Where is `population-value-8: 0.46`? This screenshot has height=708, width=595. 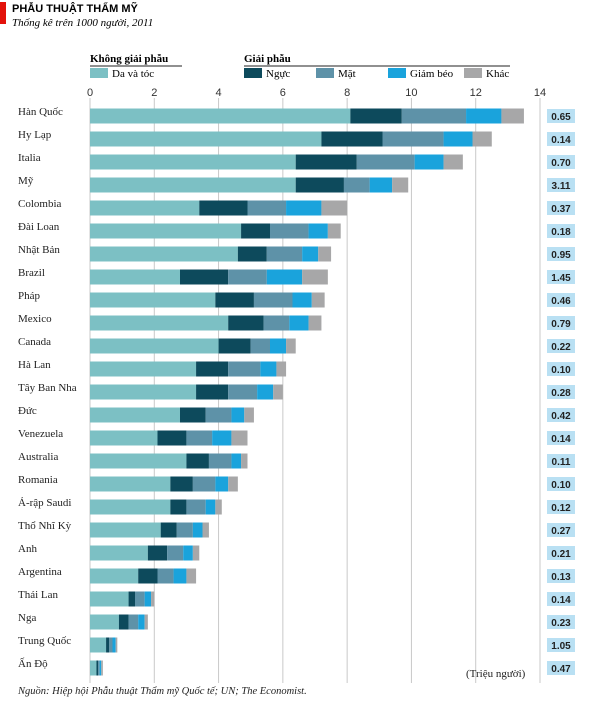
population-value-8: 0.46 is located at coordinates (561, 301).